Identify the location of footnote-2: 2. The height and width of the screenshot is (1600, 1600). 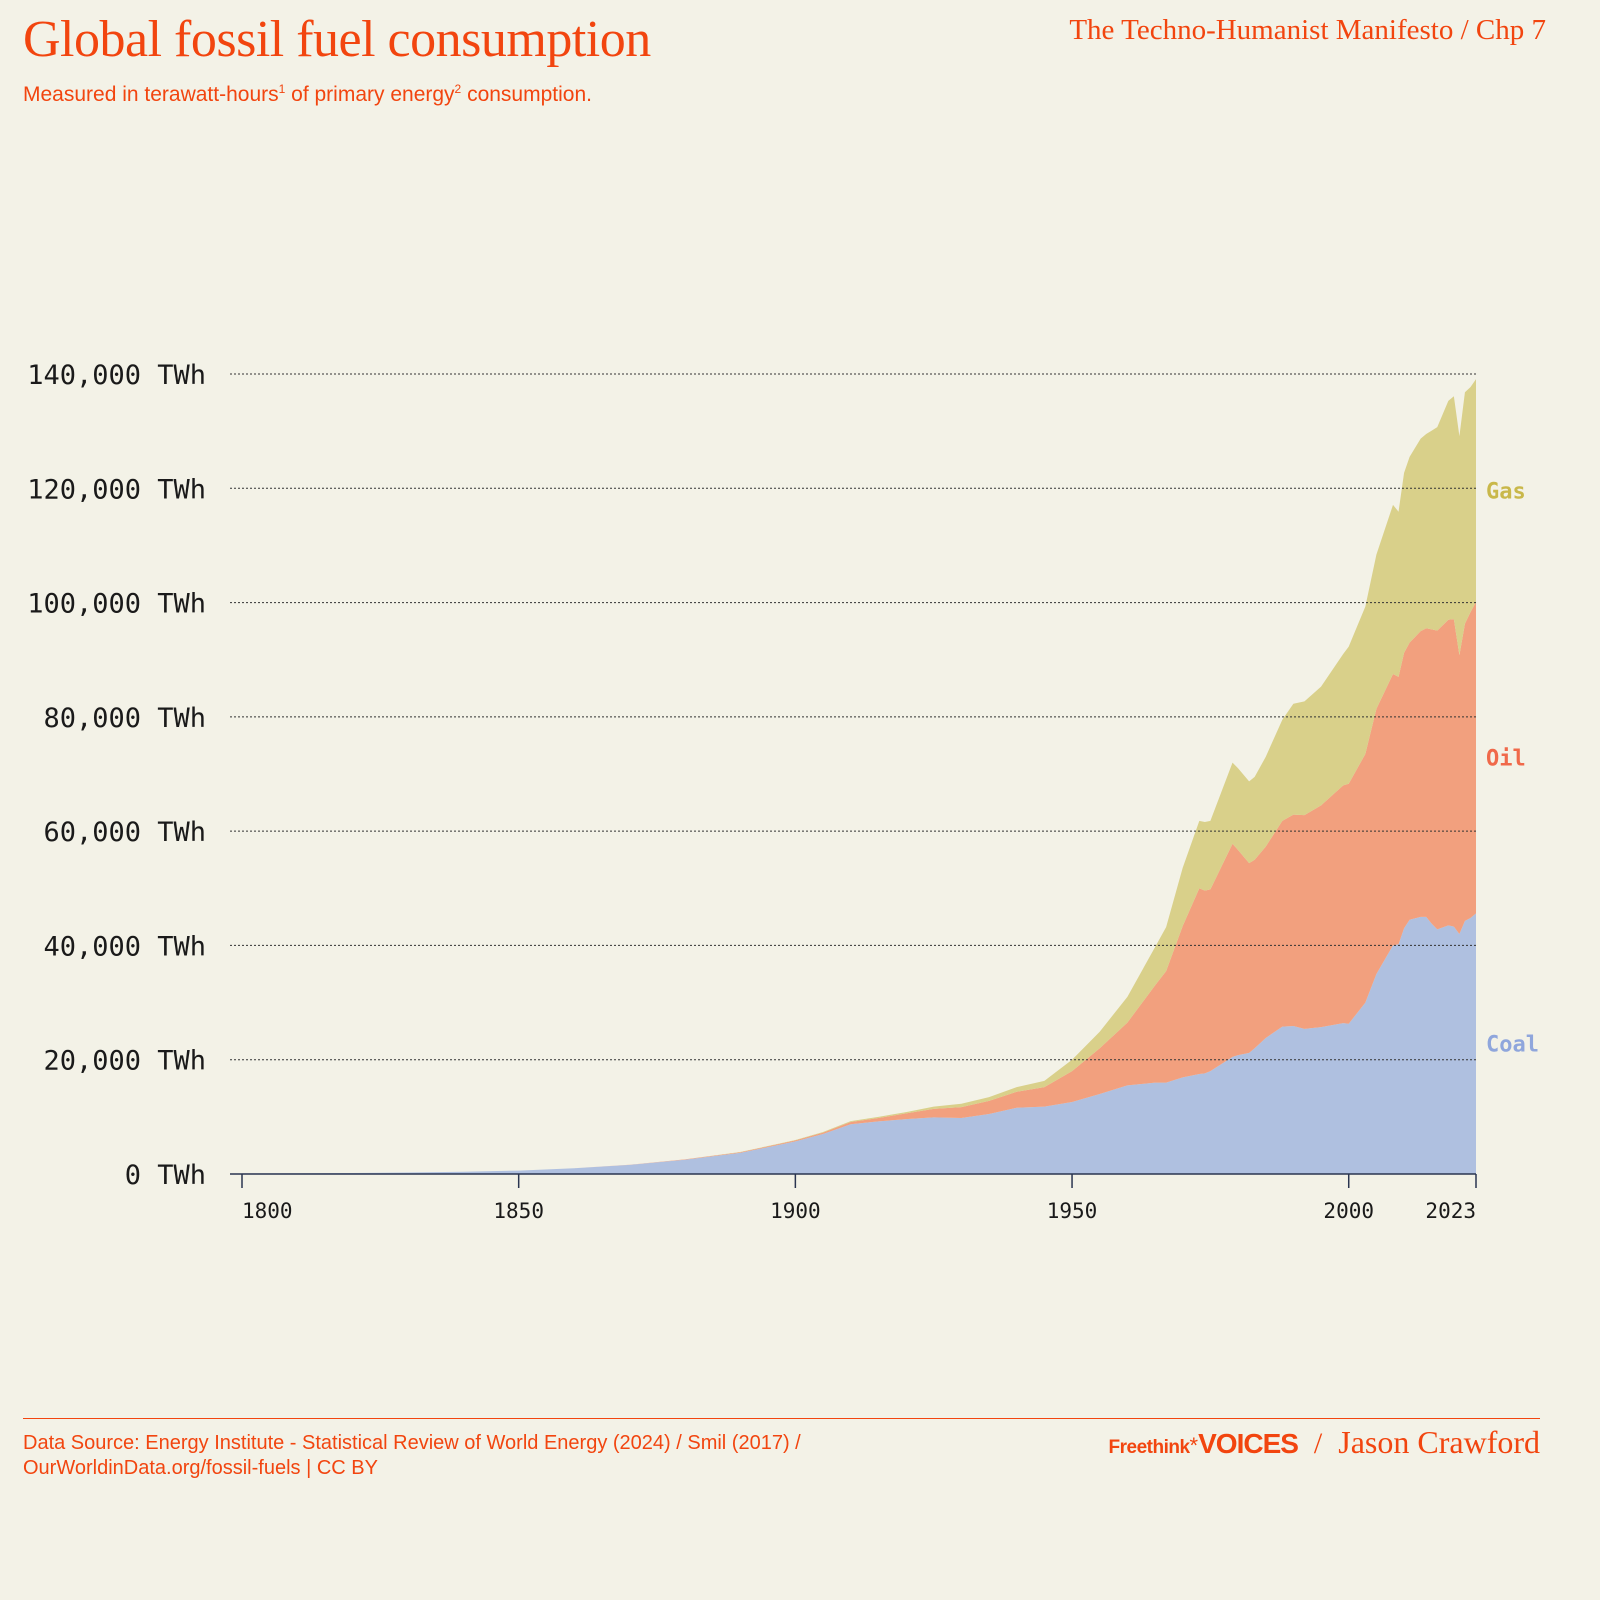
(458, 89).